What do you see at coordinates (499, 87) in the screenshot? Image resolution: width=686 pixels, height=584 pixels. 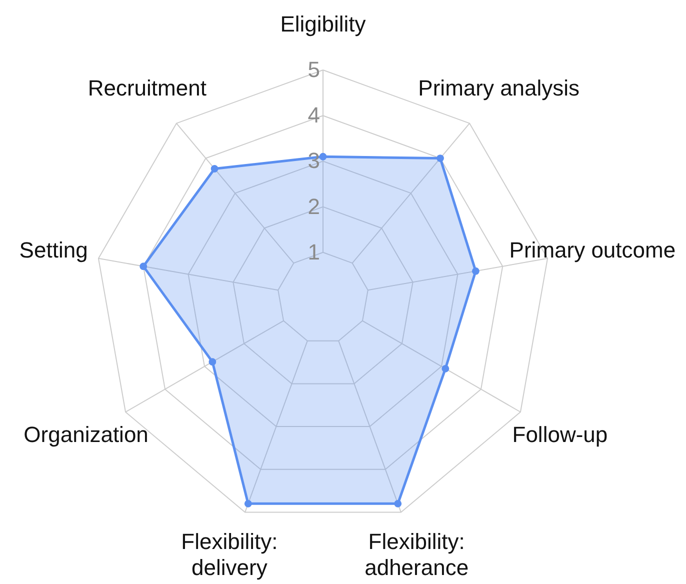 I see `spoke-label: Primary analysis` at bounding box center [499, 87].